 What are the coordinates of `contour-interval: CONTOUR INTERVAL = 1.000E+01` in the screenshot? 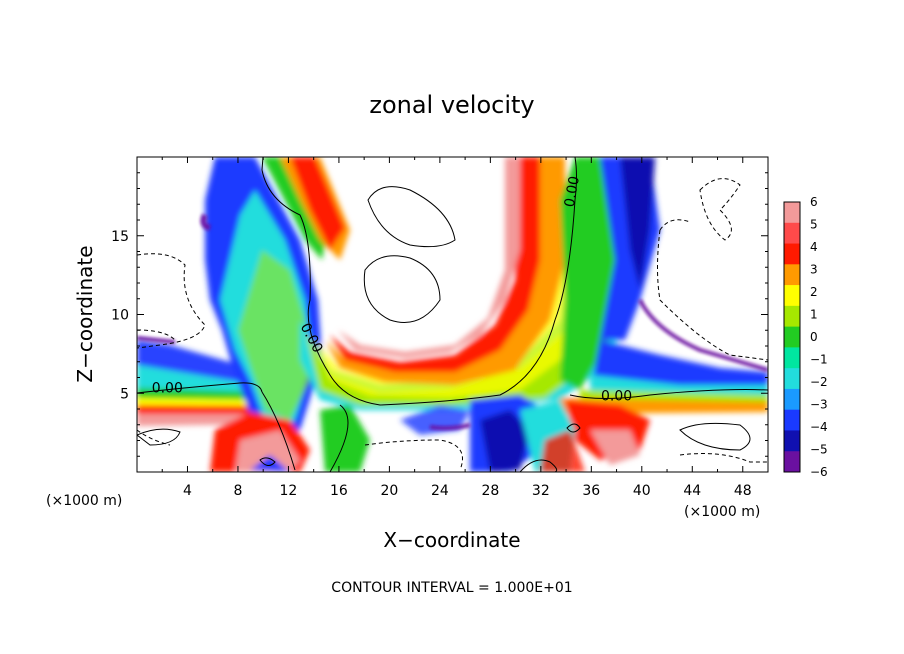 It's located at (451, 588).